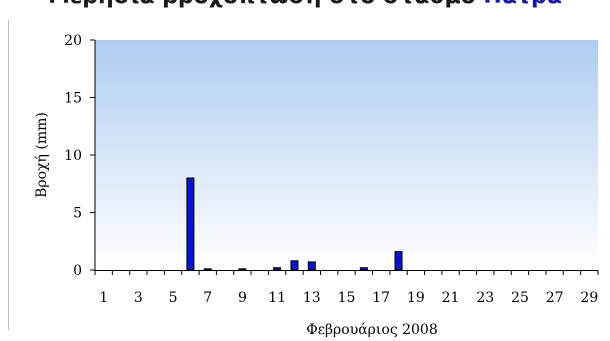 The width and height of the screenshot is (610, 341). What do you see at coordinates (103, 298) in the screenshot?
I see `x-tick-label: 1` at bounding box center [103, 298].